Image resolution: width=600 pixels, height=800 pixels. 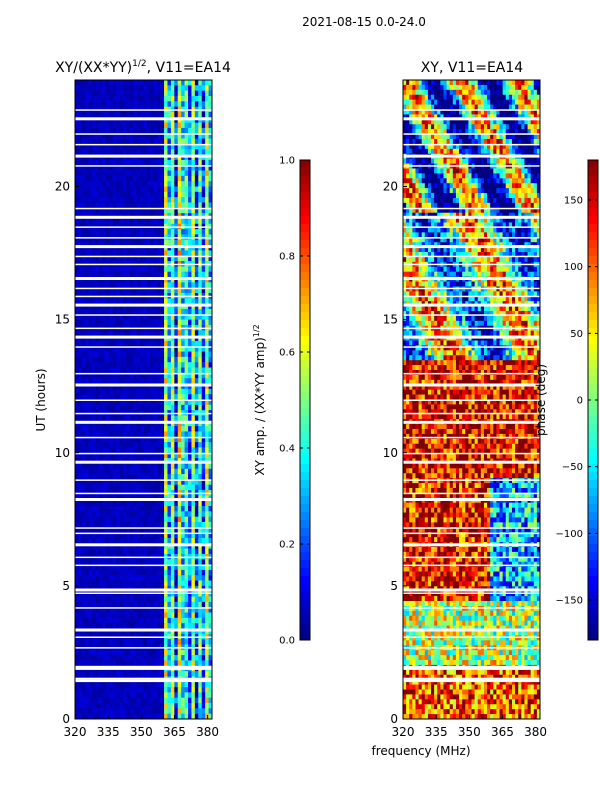 I want to click on colorbar-tick-label: 0.2, so click(x=287, y=545).